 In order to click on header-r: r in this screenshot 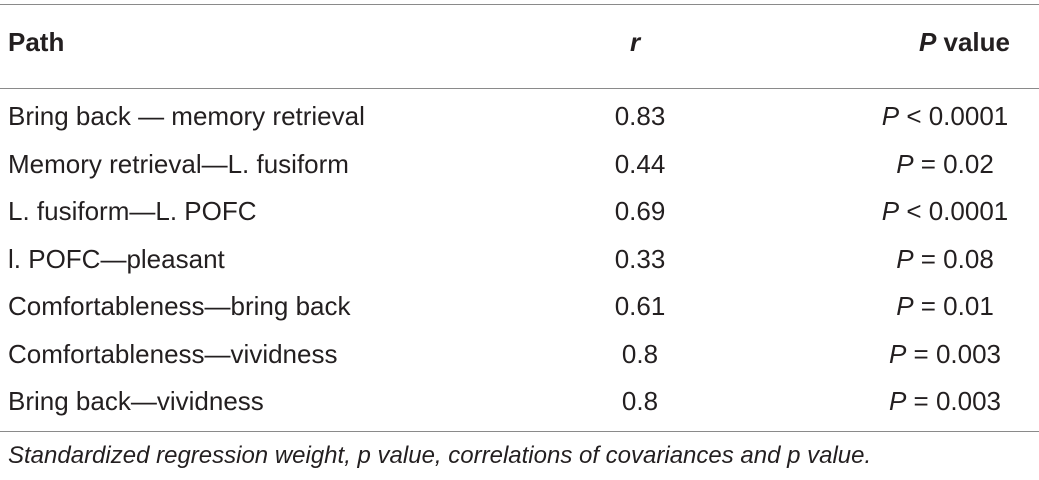, I will do `click(635, 42)`.